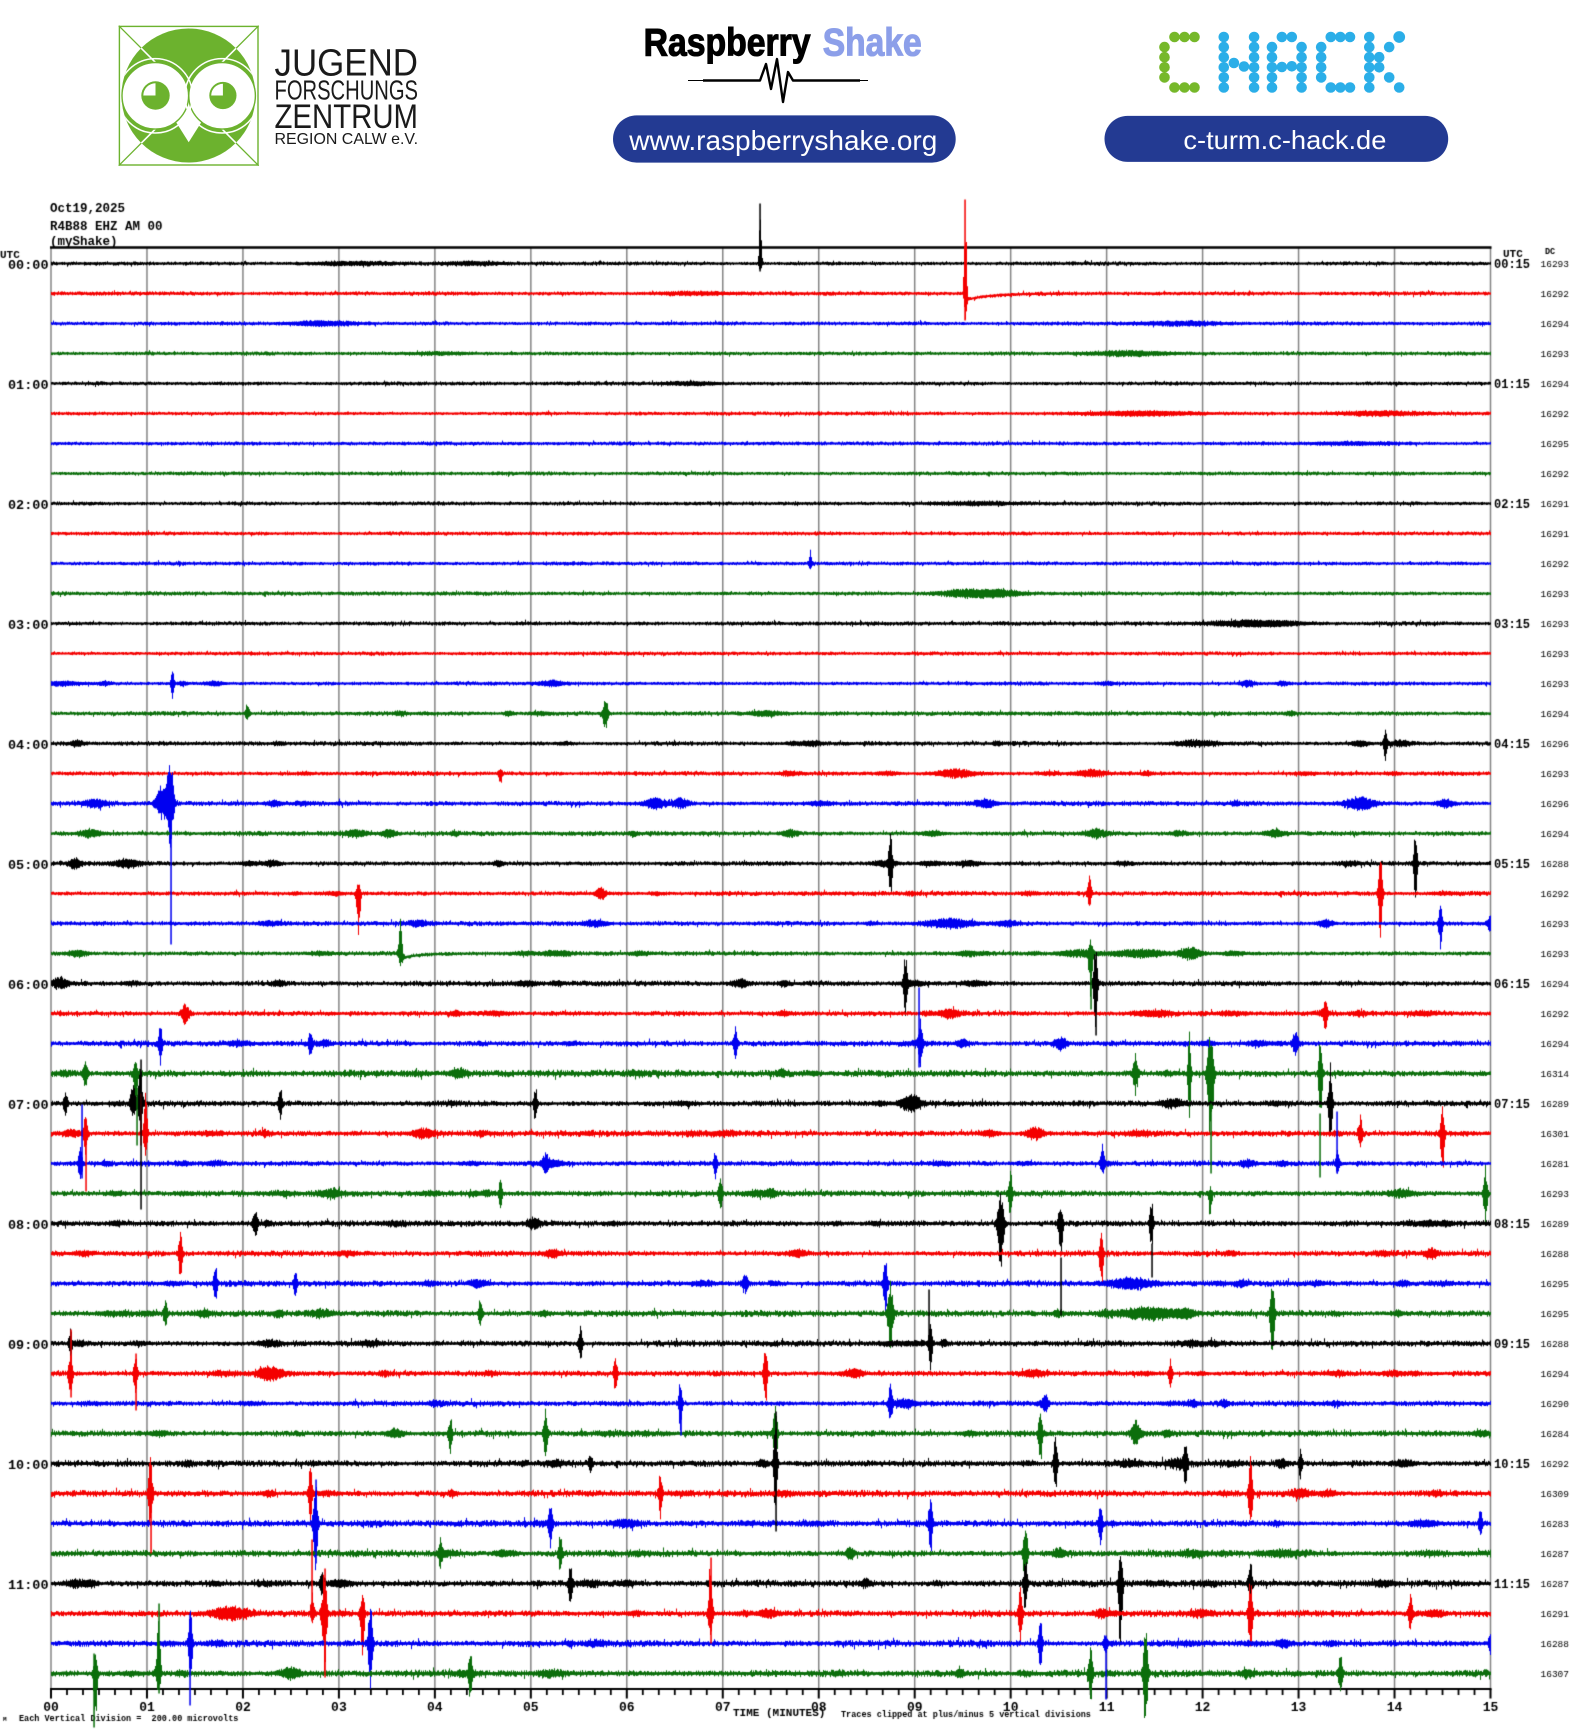 This screenshot has width=1570, height=1732. I want to click on svg-text: REGION CALW e.V., so click(347, 139).